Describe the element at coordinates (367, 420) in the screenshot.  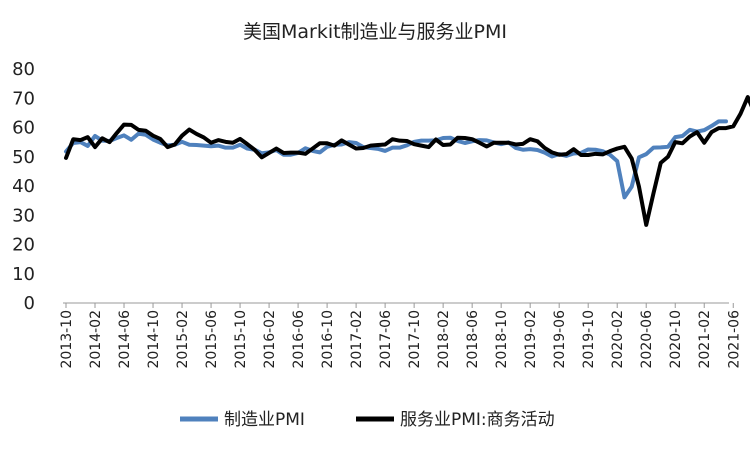
I see `legend: 制造业PMI 服务业PMI:商务活动` at that location.